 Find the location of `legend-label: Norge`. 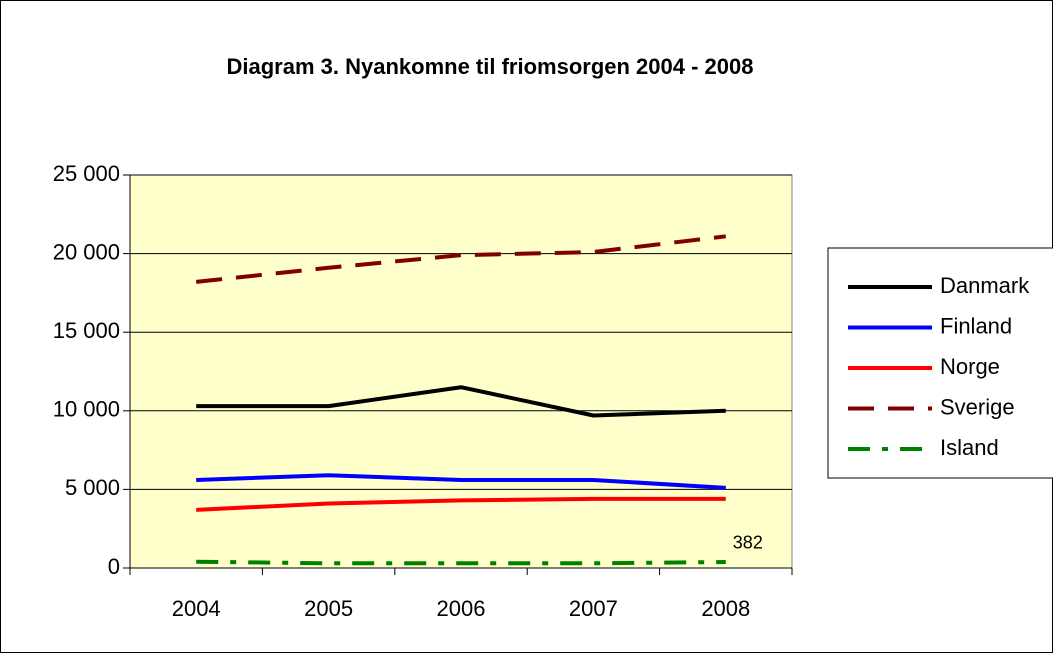

legend-label: Norge is located at coordinates (970, 366).